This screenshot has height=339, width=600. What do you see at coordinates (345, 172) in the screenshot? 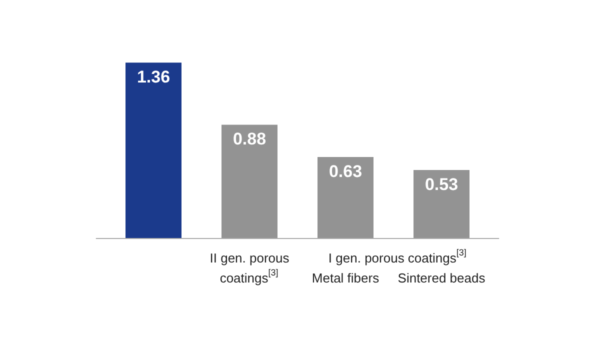
I see `data-label: 0.63` at bounding box center [345, 172].